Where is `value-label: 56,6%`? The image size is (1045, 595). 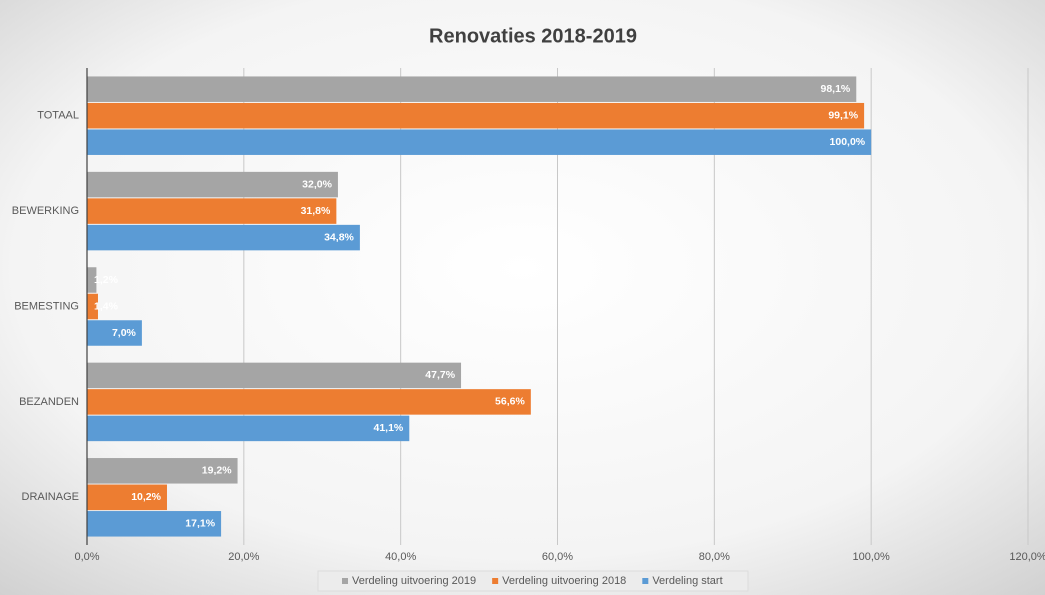
value-label: 56,6% is located at coordinates (510, 402).